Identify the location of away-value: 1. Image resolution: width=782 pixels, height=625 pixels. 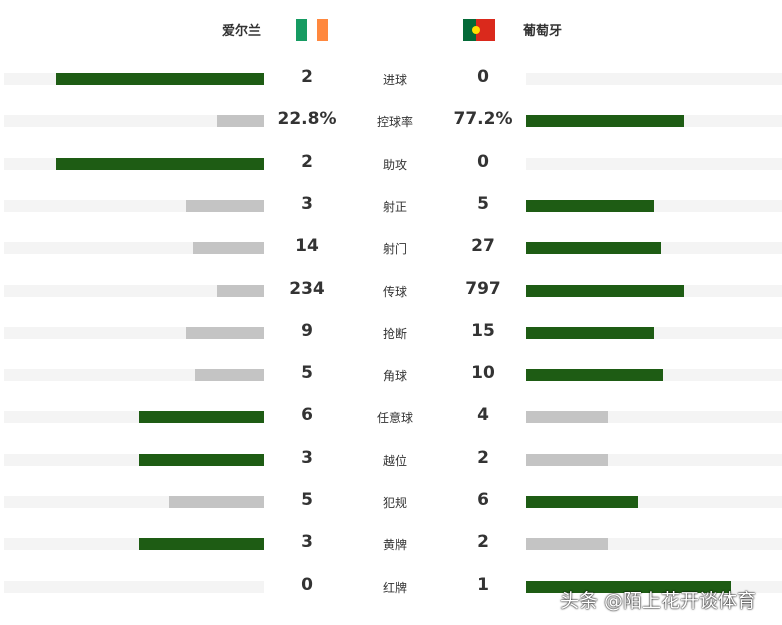
(483, 584).